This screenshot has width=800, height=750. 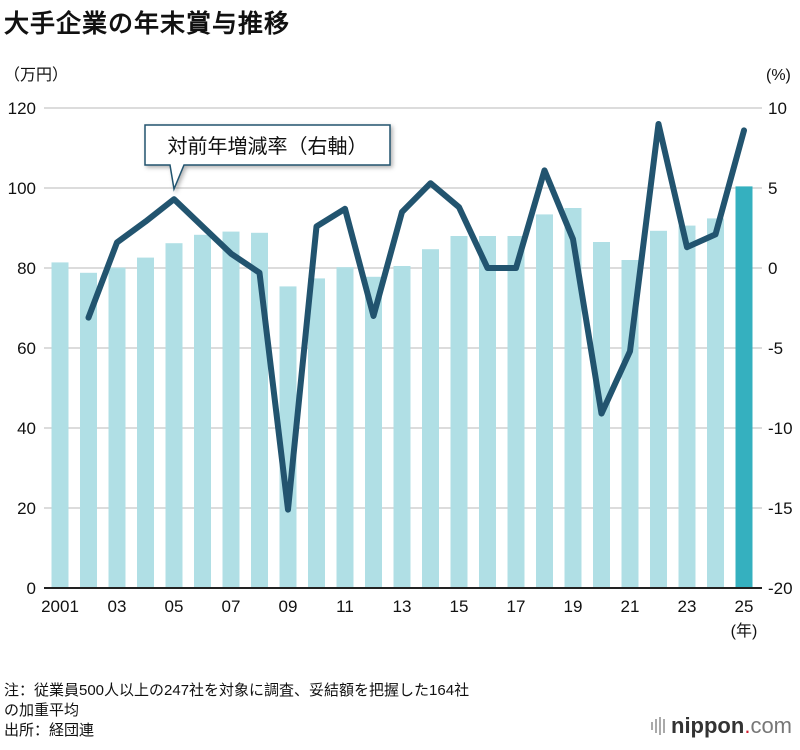 I want to click on bar-2015, so click(x=459, y=412).